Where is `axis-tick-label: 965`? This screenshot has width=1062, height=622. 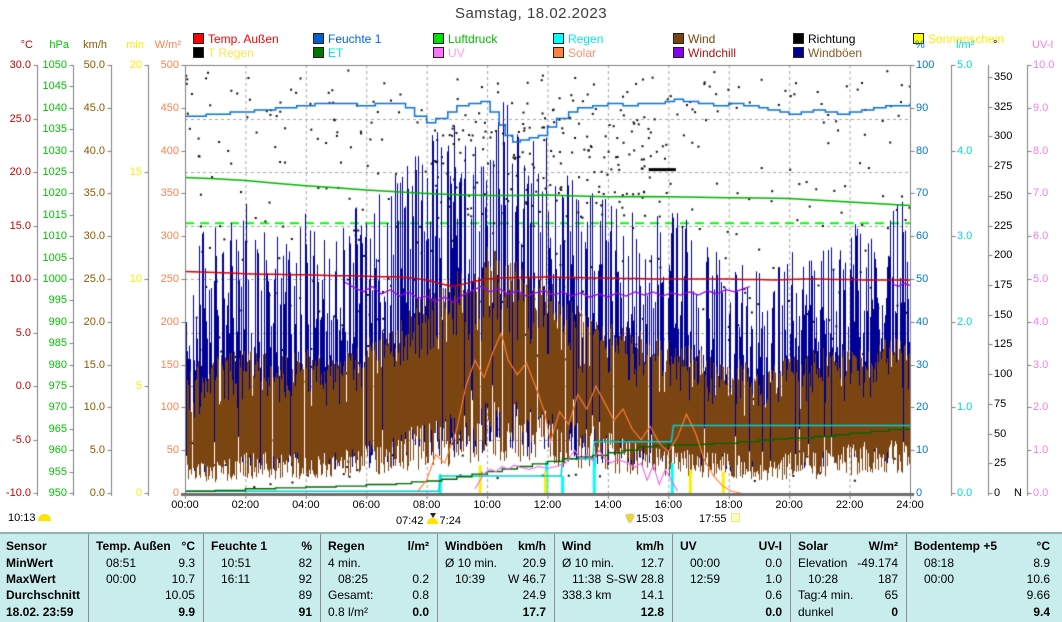
axis-tick-label: 965 is located at coordinates (57, 428).